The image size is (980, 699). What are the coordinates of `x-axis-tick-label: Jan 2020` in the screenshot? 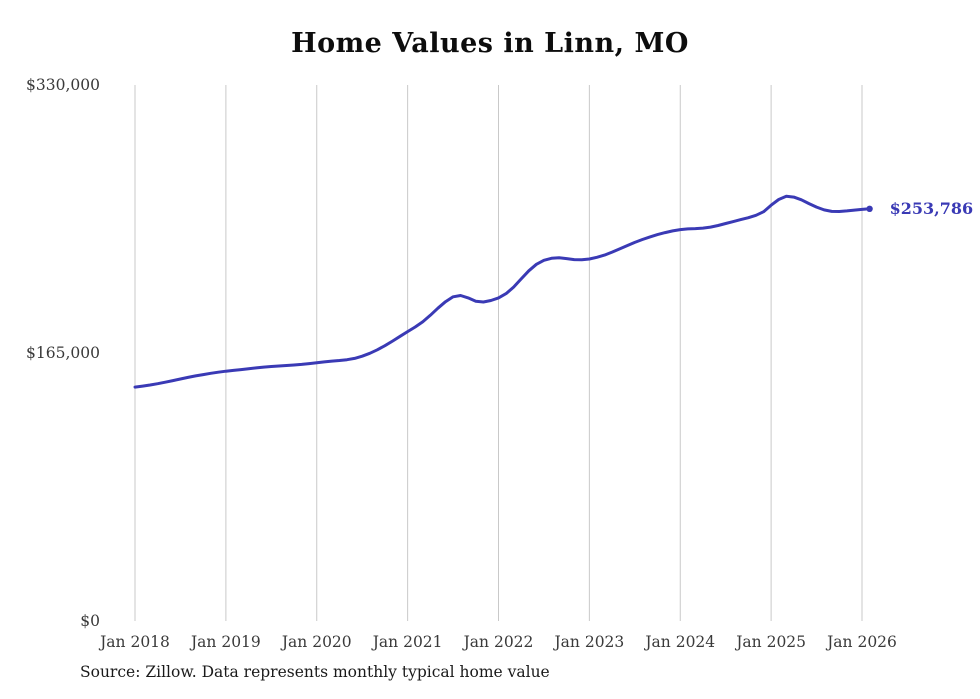 It's located at (316, 642).